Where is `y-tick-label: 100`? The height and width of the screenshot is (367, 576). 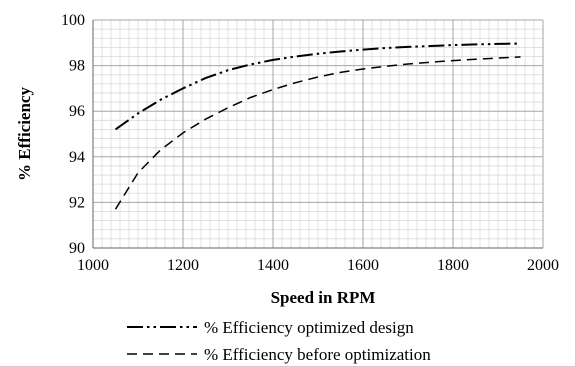 y-tick-label: 100 is located at coordinates (73, 20).